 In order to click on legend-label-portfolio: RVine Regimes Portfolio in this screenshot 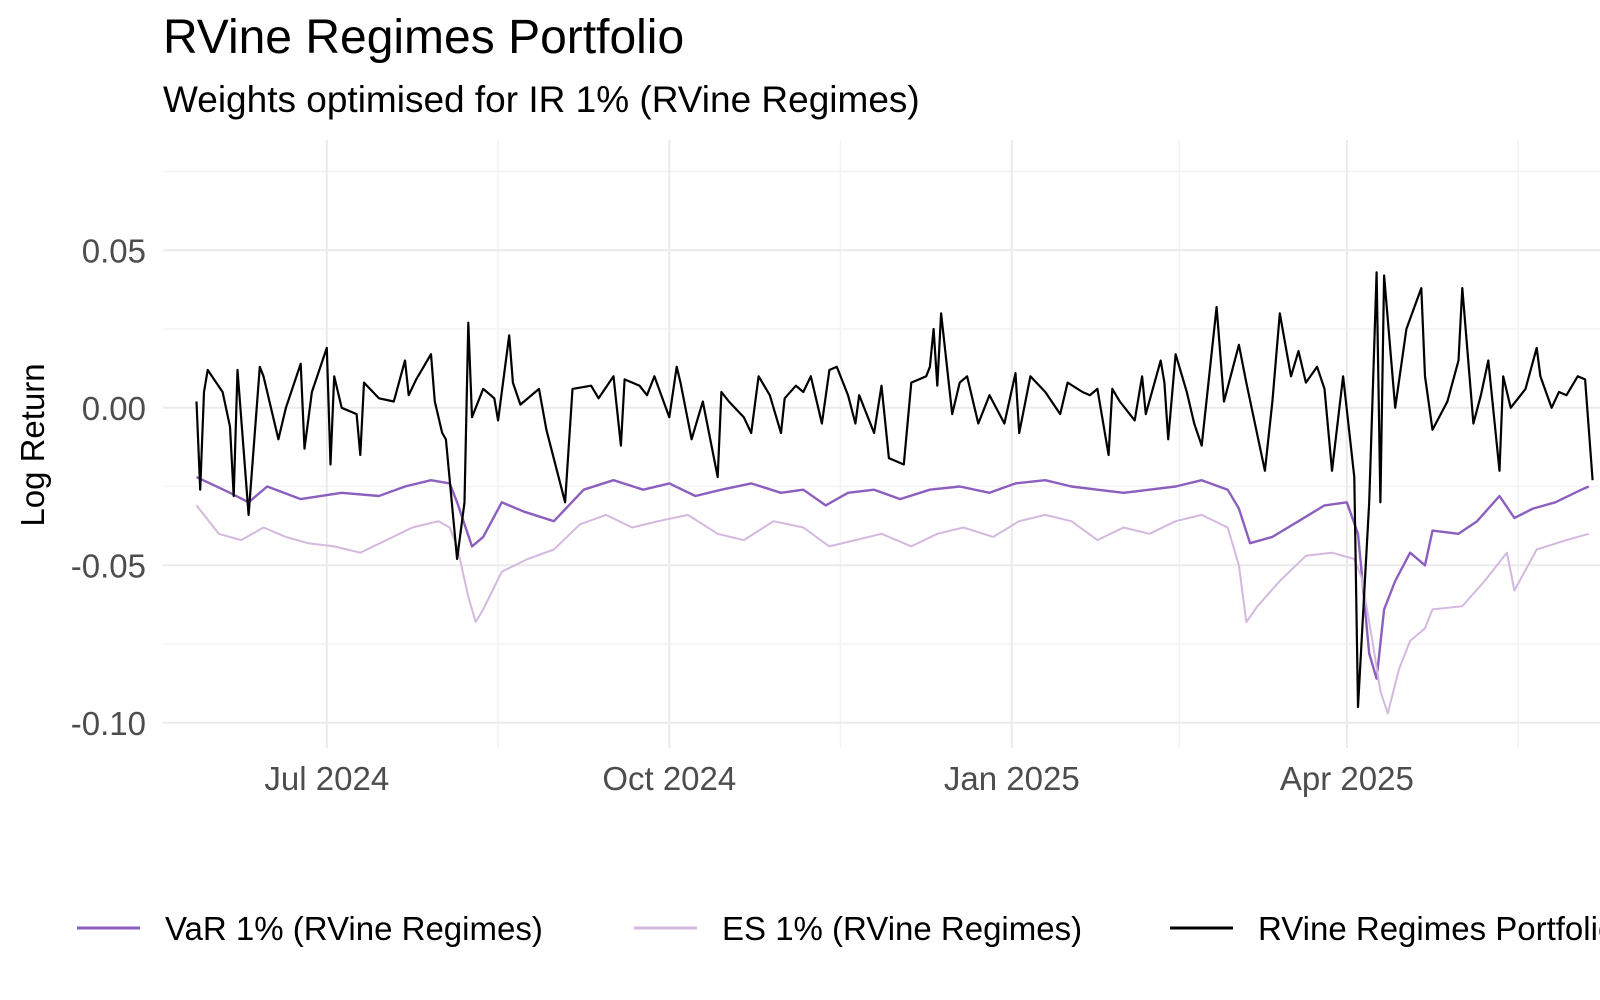, I will do `click(1429, 928)`.